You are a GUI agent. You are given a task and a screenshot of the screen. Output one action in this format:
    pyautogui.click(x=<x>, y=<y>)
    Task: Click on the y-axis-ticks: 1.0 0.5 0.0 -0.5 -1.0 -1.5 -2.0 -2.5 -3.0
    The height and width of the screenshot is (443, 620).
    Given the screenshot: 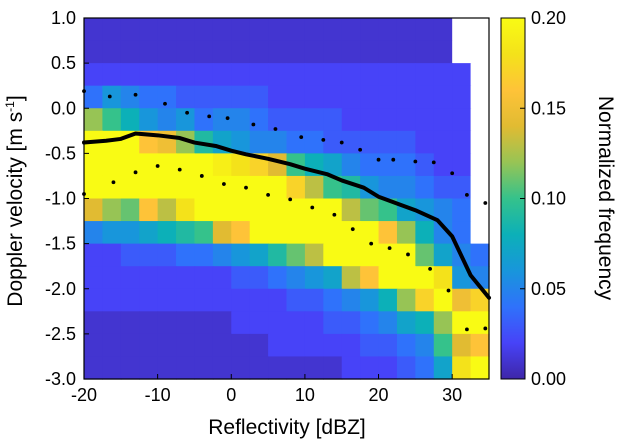 What is the action you would take?
    pyautogui.click(x=67, y=198)
    